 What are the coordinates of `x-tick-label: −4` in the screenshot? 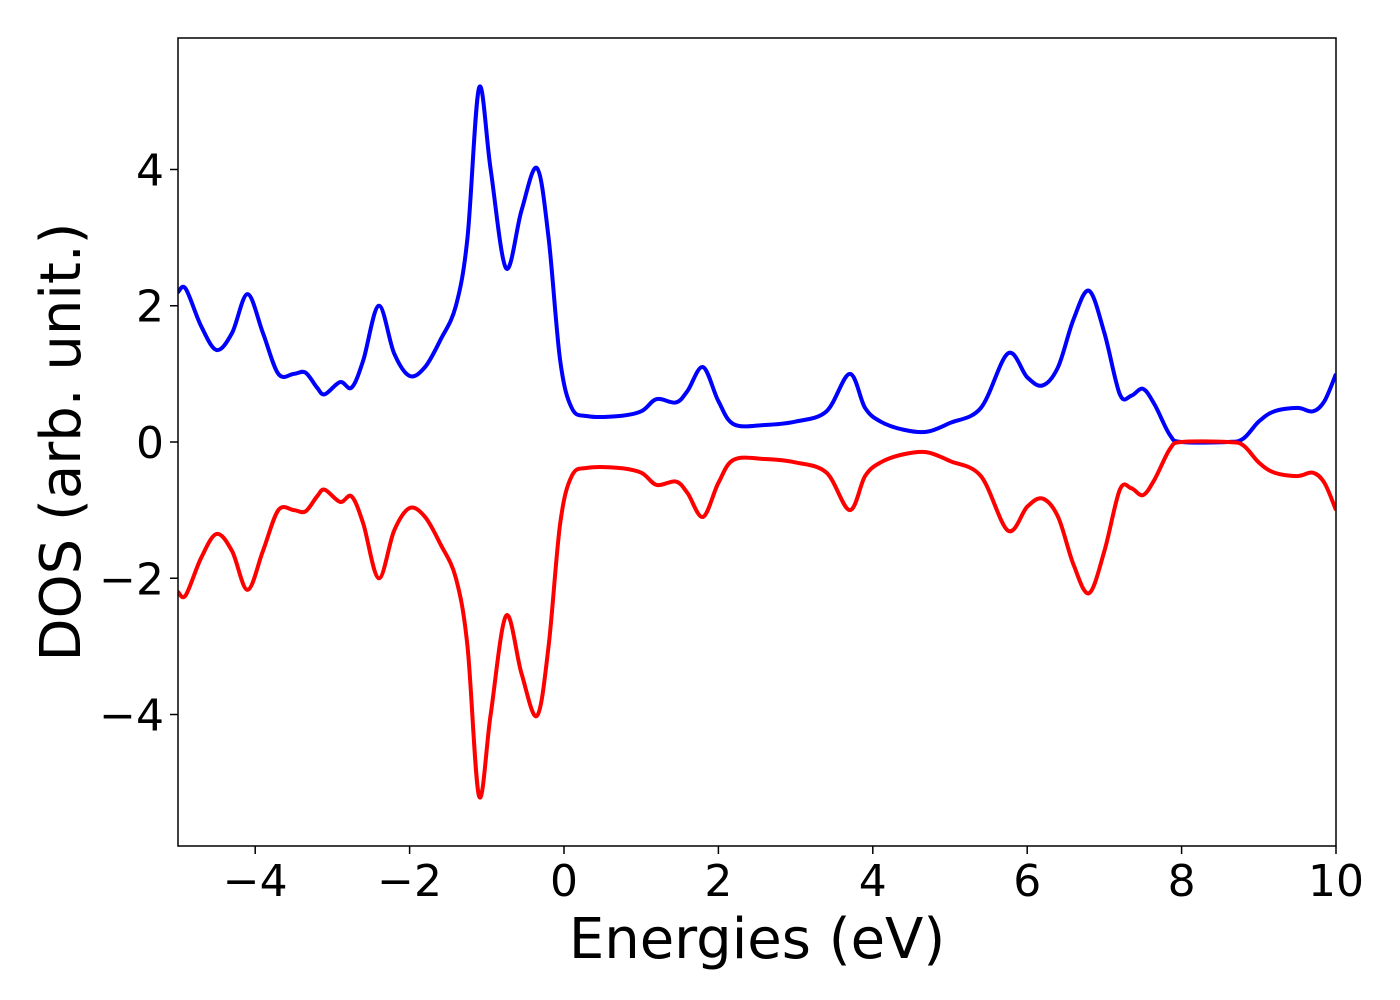 It's located at (255, 881).